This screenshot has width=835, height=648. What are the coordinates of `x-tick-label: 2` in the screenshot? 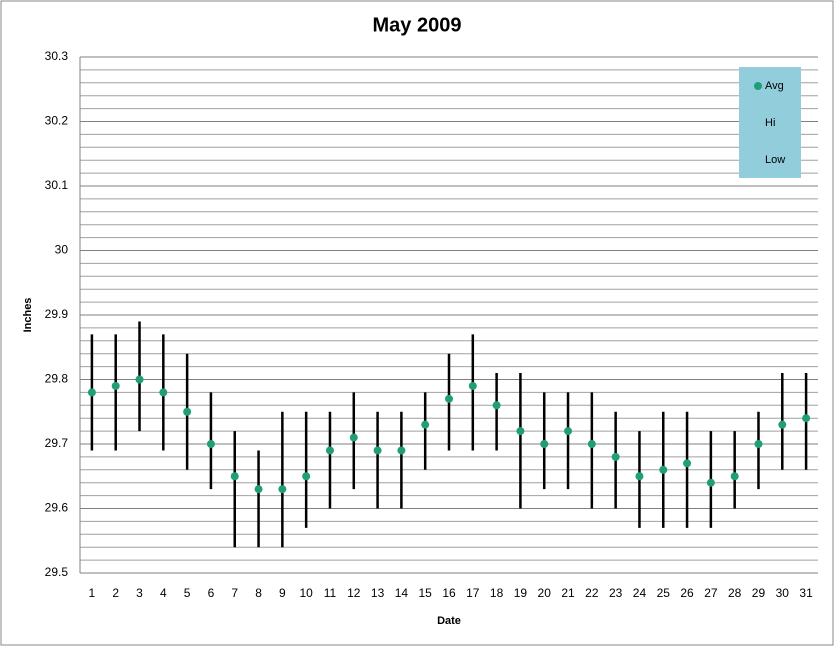 It's located at (115, 593).